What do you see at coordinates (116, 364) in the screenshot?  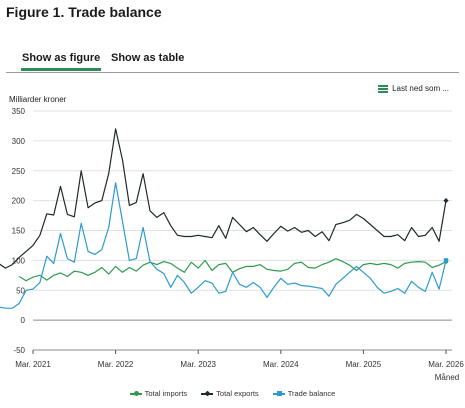 I see `x-tick-label: Mar. 2022` at bounding box center [116, 364].